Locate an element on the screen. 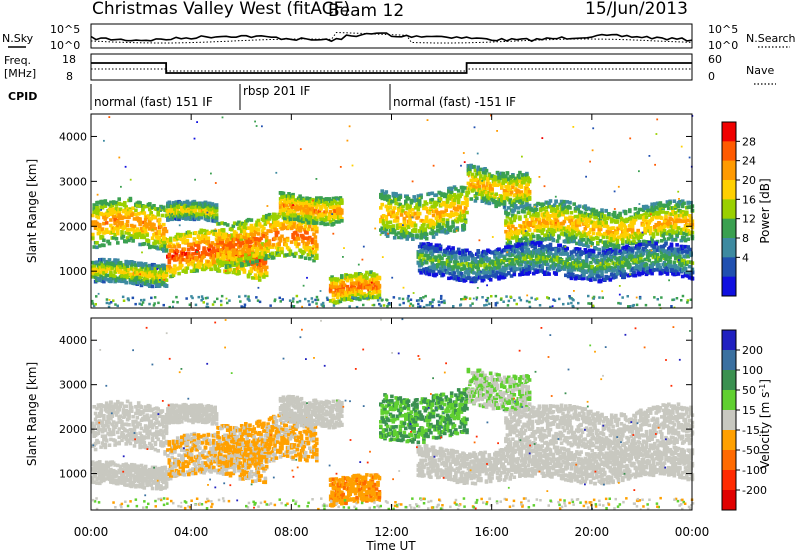 The image size is (800, 554). noise-search-trace is located at coordinates (391, 37).